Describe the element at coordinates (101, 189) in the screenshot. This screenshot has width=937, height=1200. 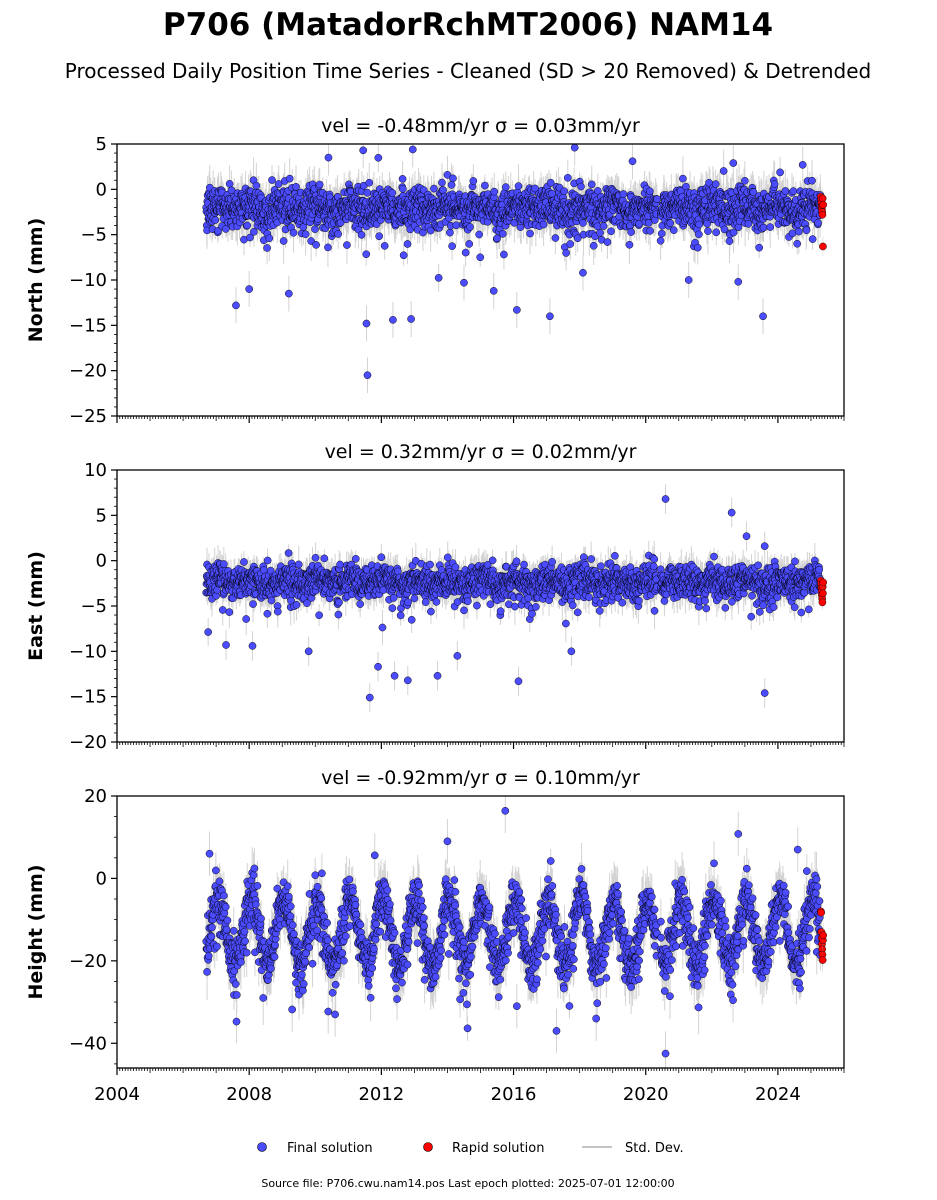
I see `y-tick-label: 0` at that location.